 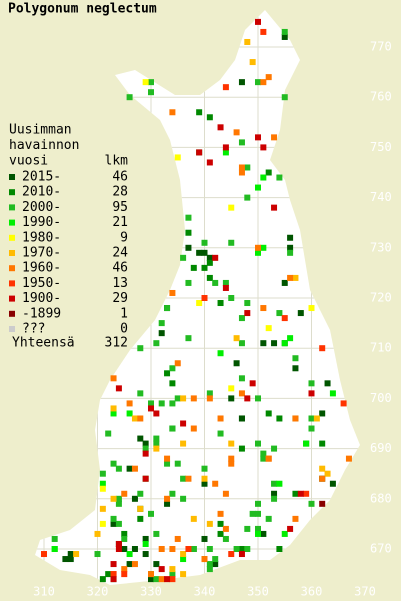 What do you see at coordinates (381, 298) in the screenshot?
I see `y-tick-label: 720` at bounding box center [381, 298].